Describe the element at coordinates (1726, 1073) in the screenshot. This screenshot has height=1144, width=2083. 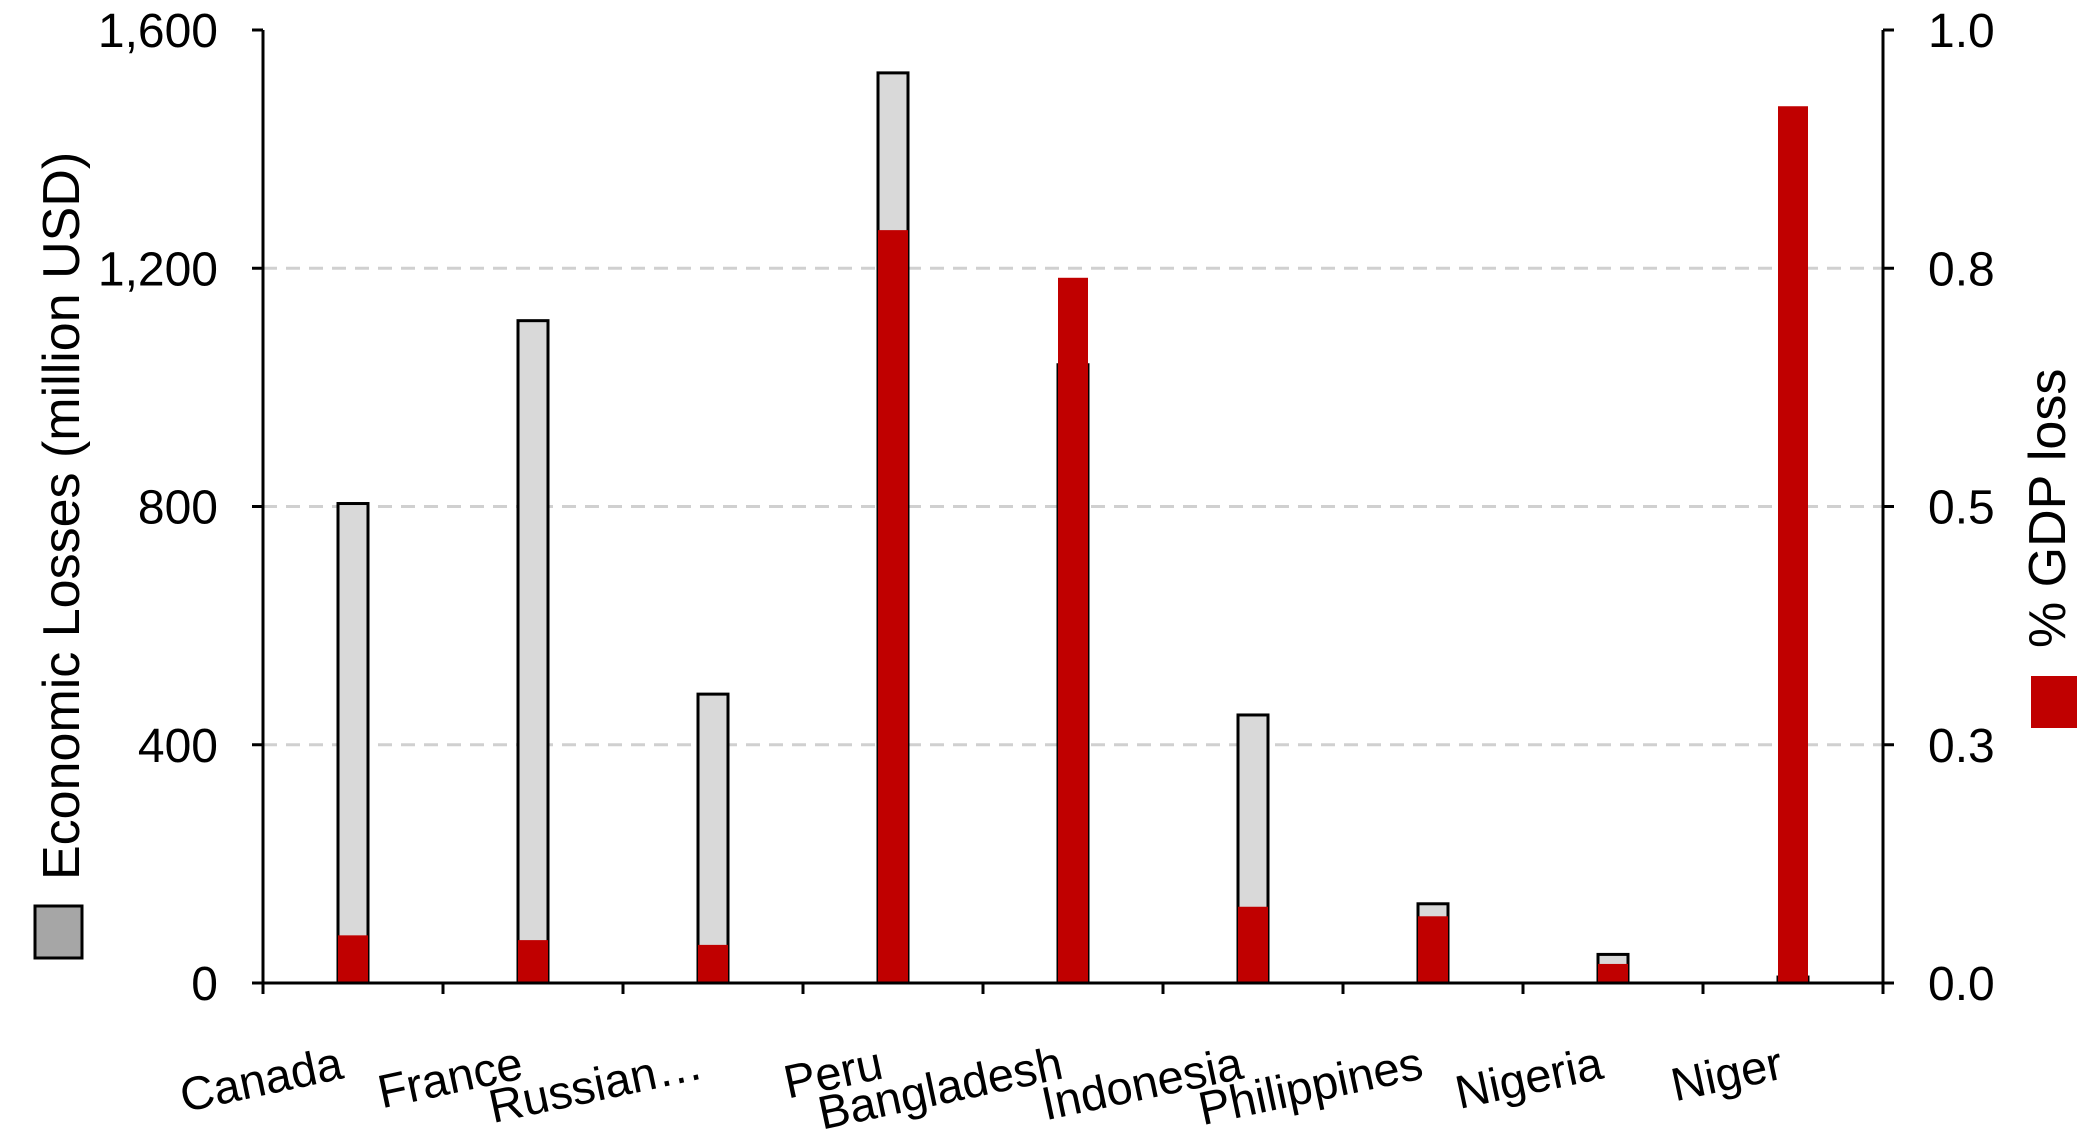
I see `category-label: Niger` at that location.